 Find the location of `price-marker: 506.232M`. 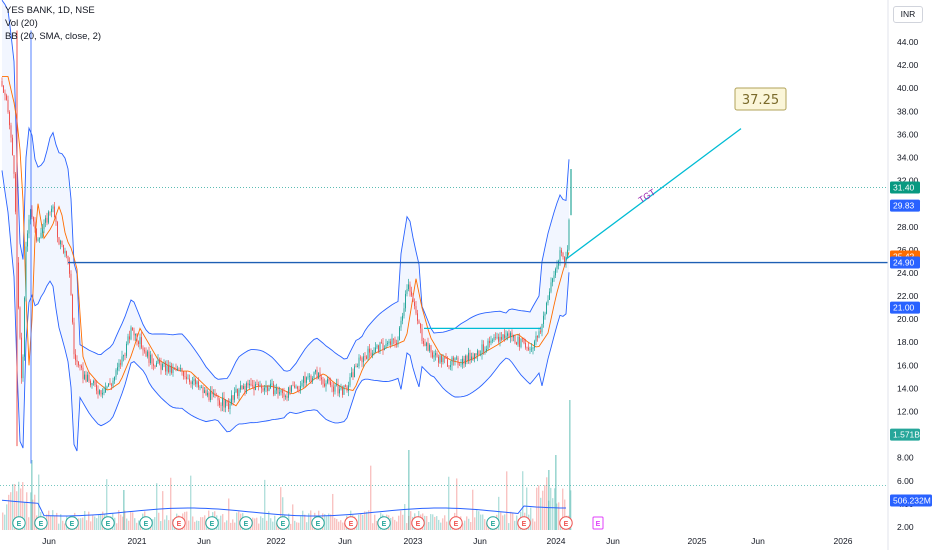

price-marker: 506.232M is located at coordinates (911, 500).